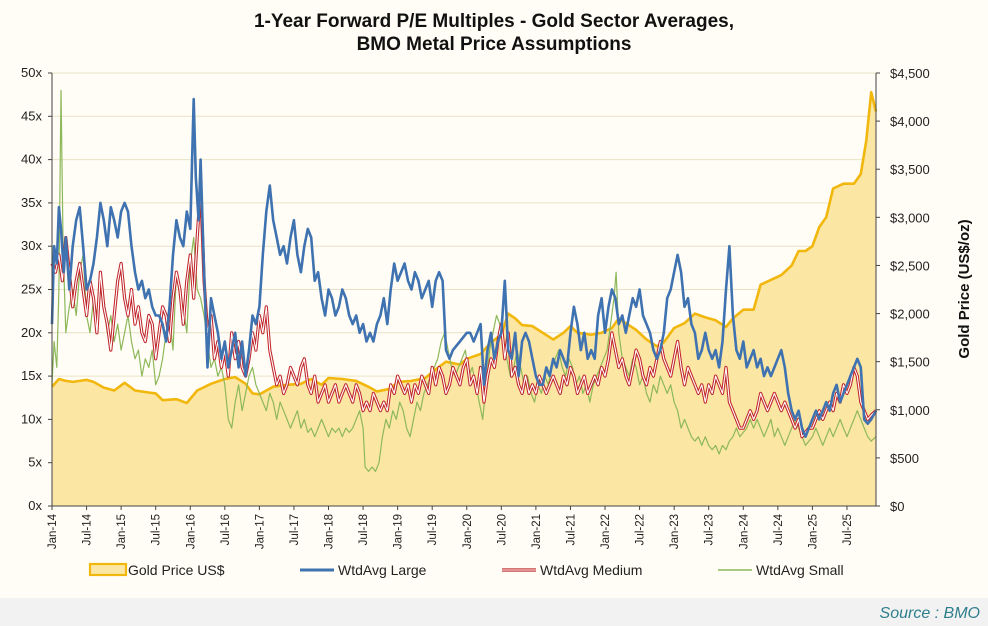 Image resolution: width=988 pixels, height=626 pixels. Describe the element at coordinates (910, 217) in the screenshot. I see `y-right-tick-label: $3,000` at that location.